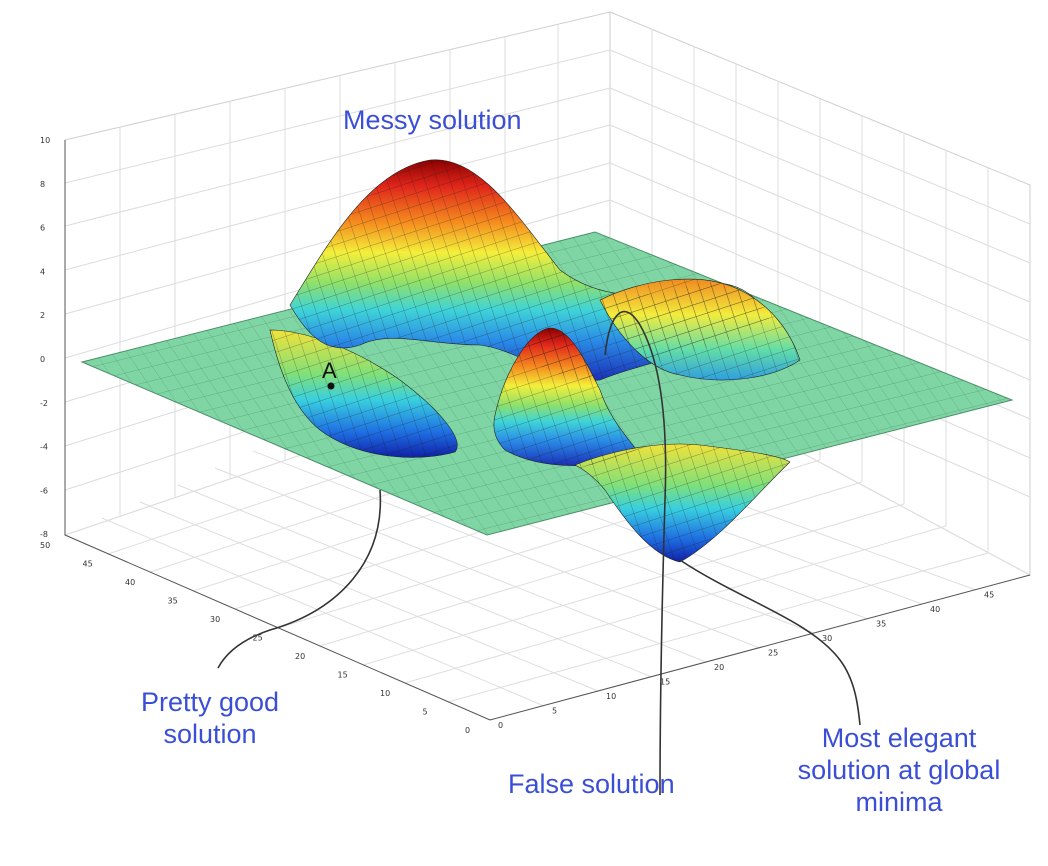 Image resolution: width=1048 pixels, height=866 pixels. I want to click on y-tick-4: 20, so click(719, 667).